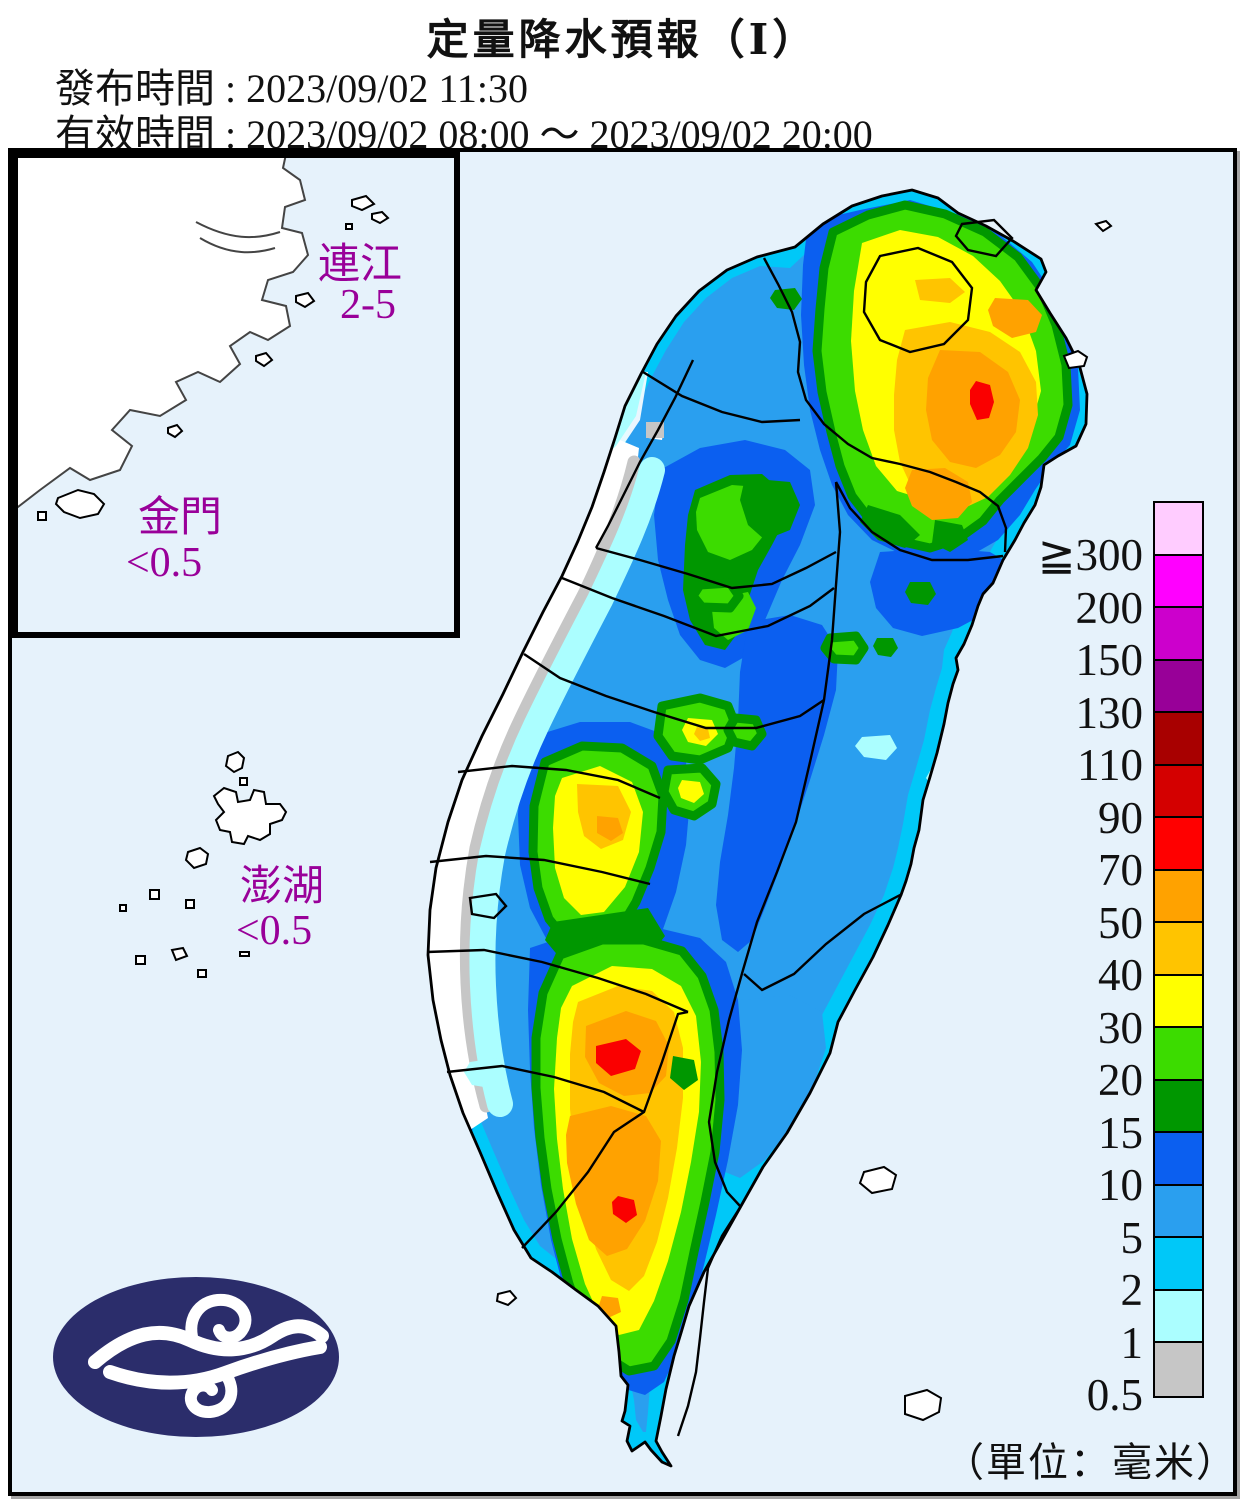 This screenshot has width=1245, height=1500. What do you see at coordinates (1110, 765) in the screenshot?
I see `legend-tick: 110` at bounding box center [1110, 765].